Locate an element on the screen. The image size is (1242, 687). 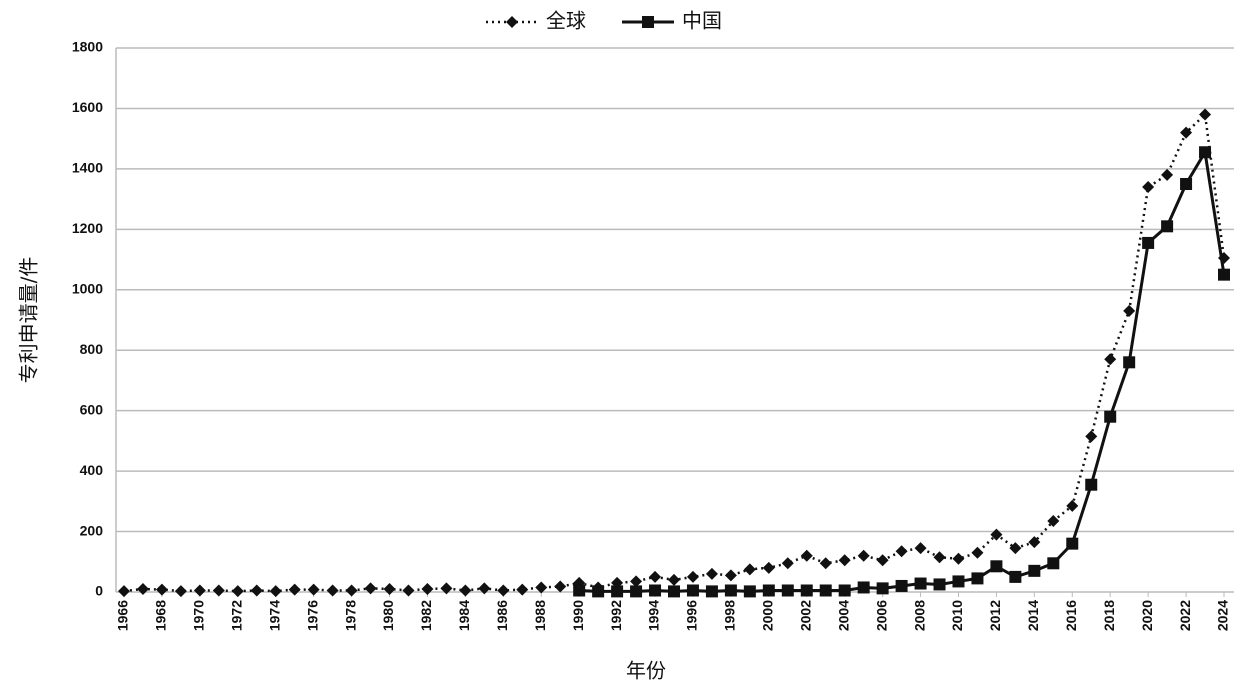
x-tick-label: 1988 is located at coordinates (540, 615).